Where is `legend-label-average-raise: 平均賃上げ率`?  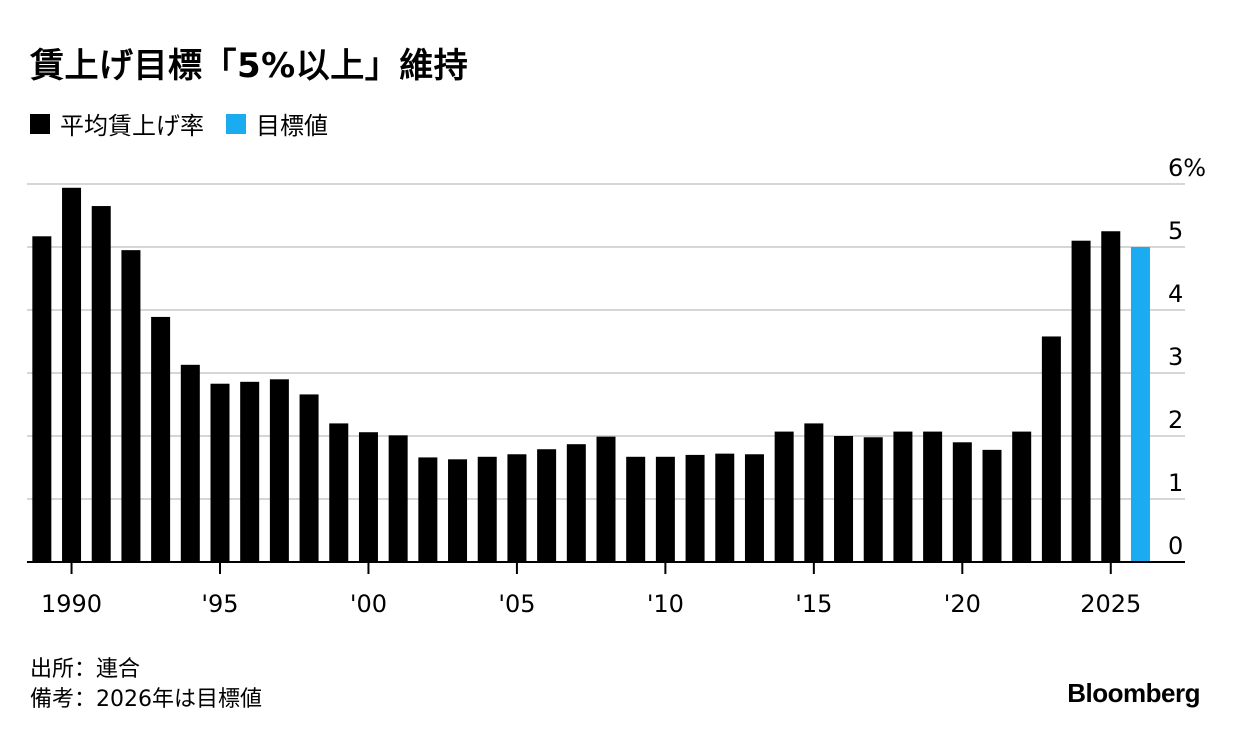 legend-label-average-raise: 平均賃上げ率 is located at coordinates (132, 126).